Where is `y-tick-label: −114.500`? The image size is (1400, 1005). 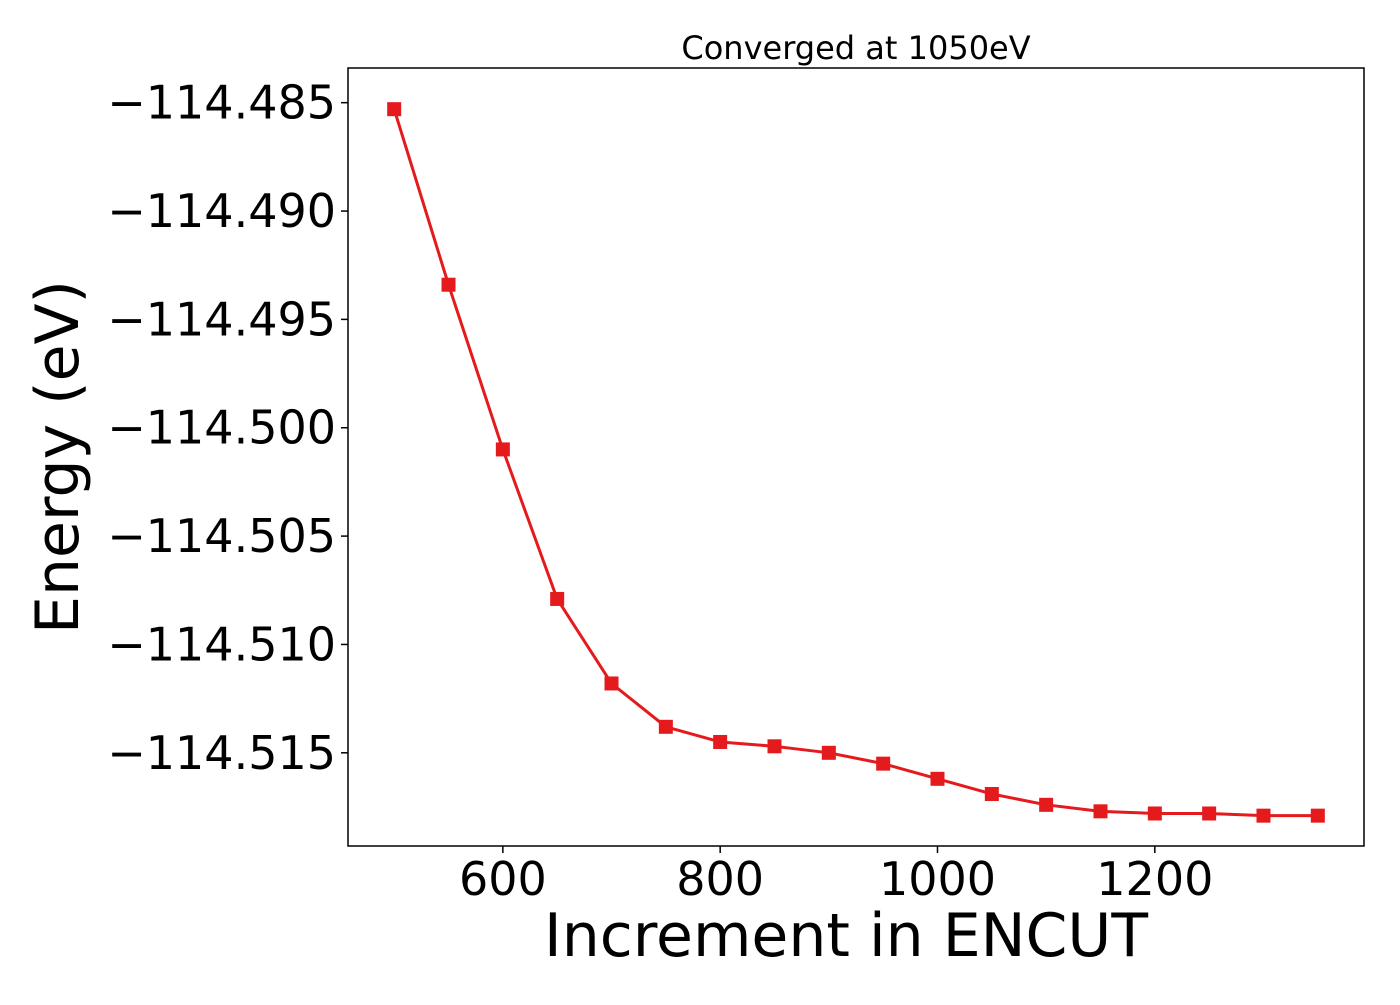
y-tick-label: −114.500 is located at coordinates (221, 428).